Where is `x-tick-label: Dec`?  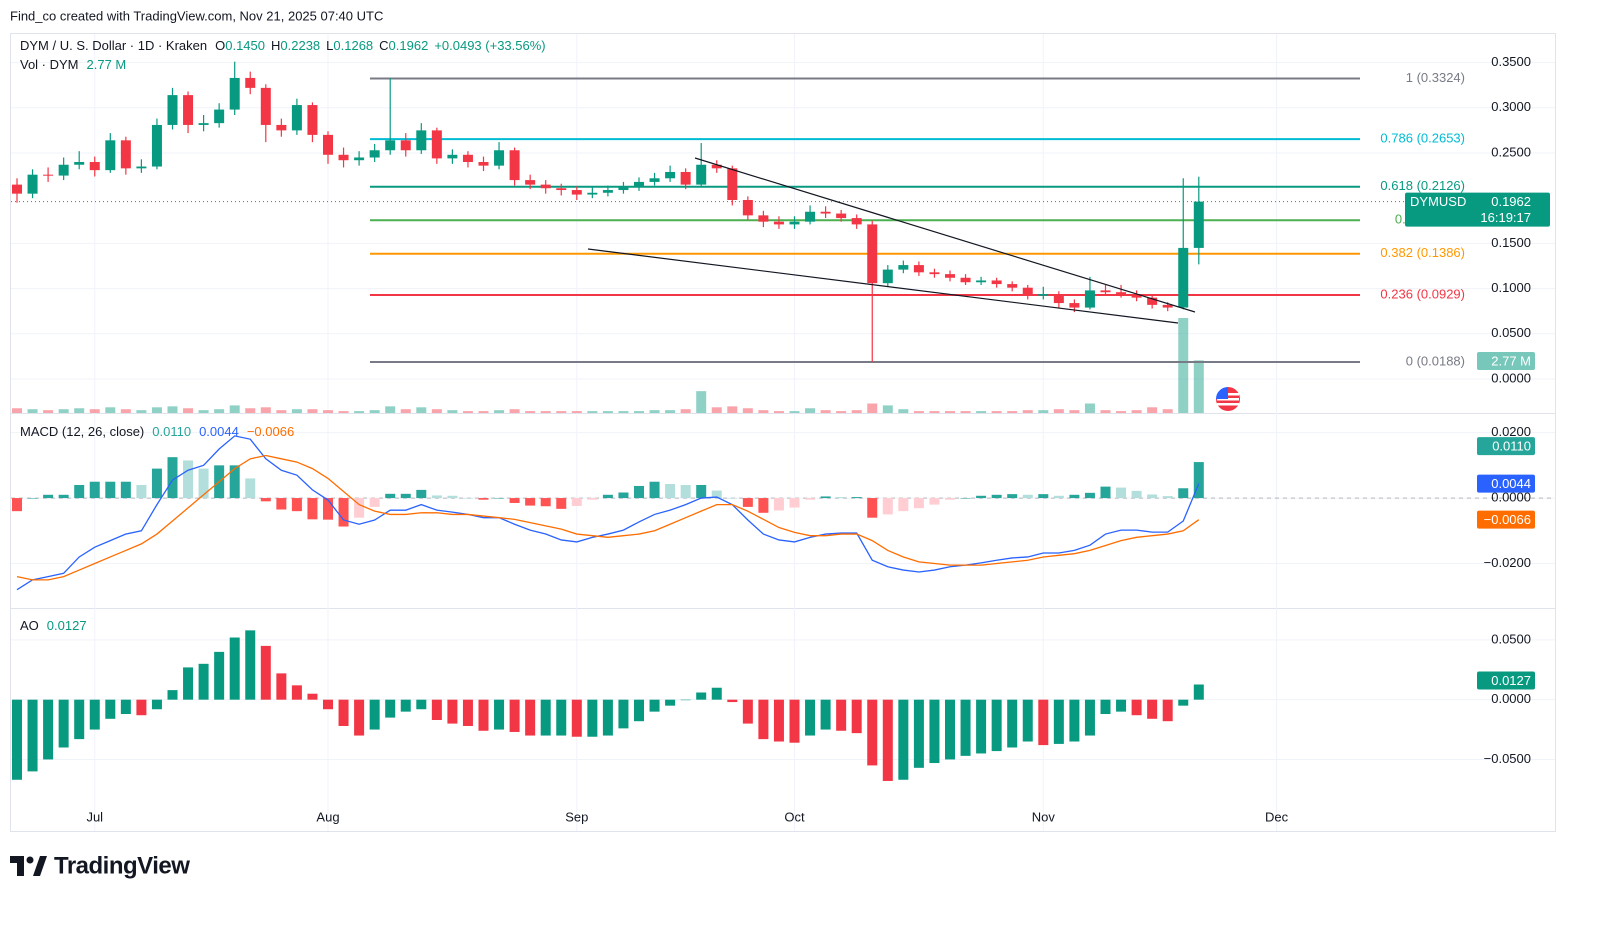
x-tick-label: Dec is located at coordinates (1277, 816).